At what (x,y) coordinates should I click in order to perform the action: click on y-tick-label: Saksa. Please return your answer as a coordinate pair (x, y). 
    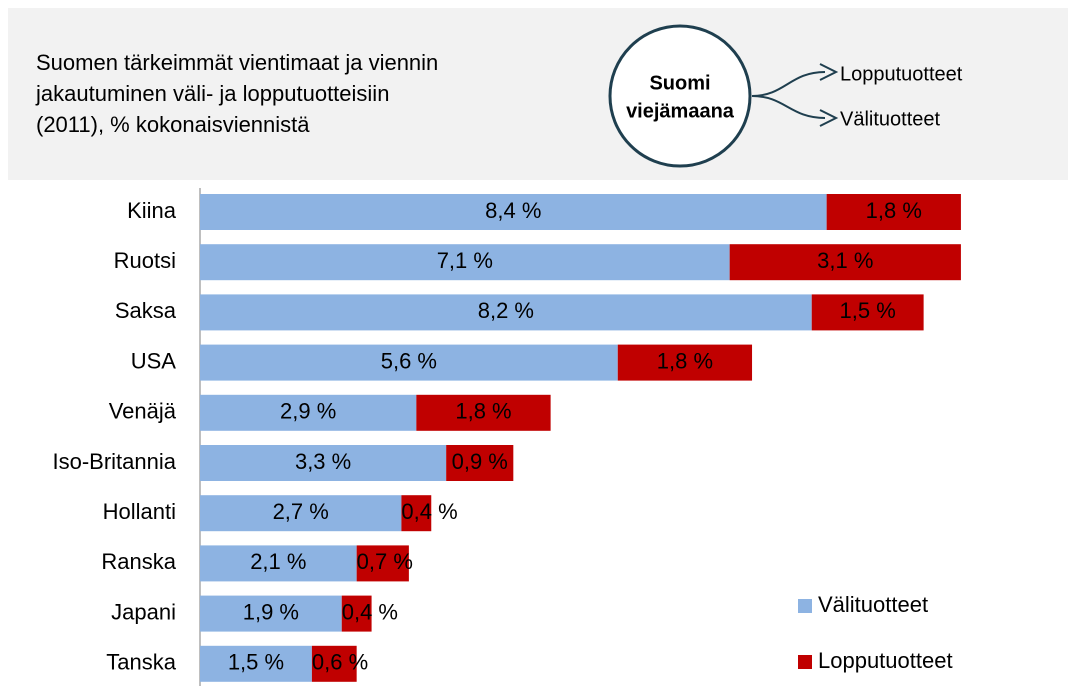
    Looking at the image, I should click on (146, 310).